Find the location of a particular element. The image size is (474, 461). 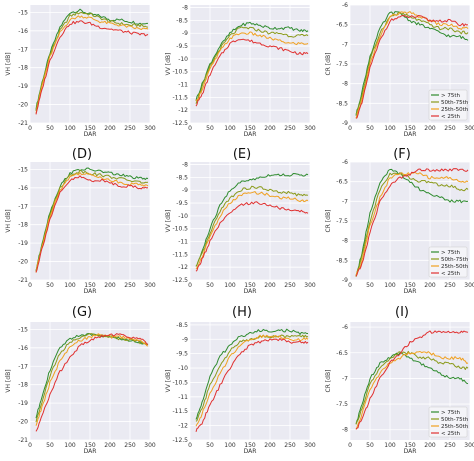

y-tick-label: -9 is located at coordinates (345, 123).